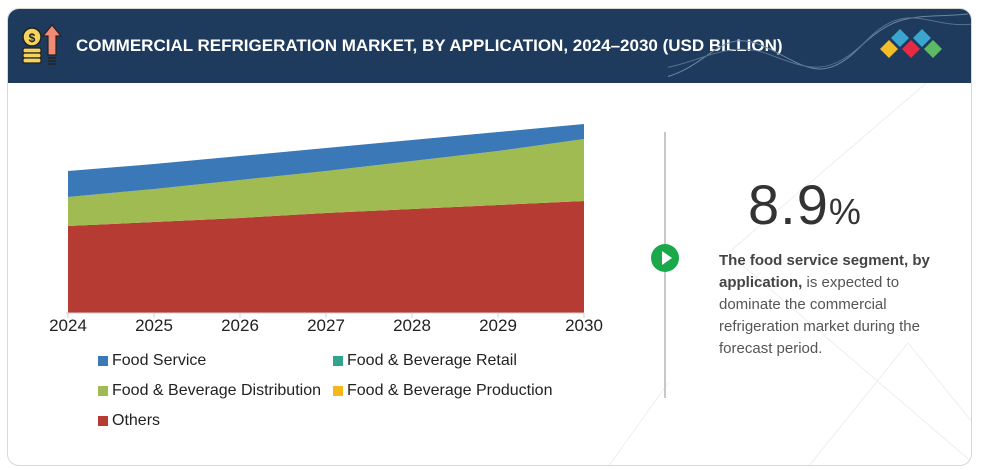  Describe the element at coordinates (68, 325) in the screenshot. I see `x-tick-label: 2024` at that location.